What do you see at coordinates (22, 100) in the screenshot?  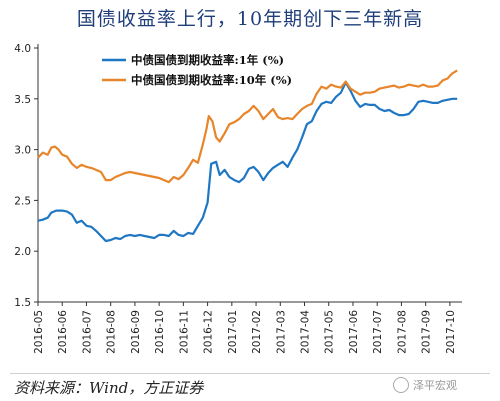 I see `y-tick-label: 3.5` at bounding box center [22, 100].